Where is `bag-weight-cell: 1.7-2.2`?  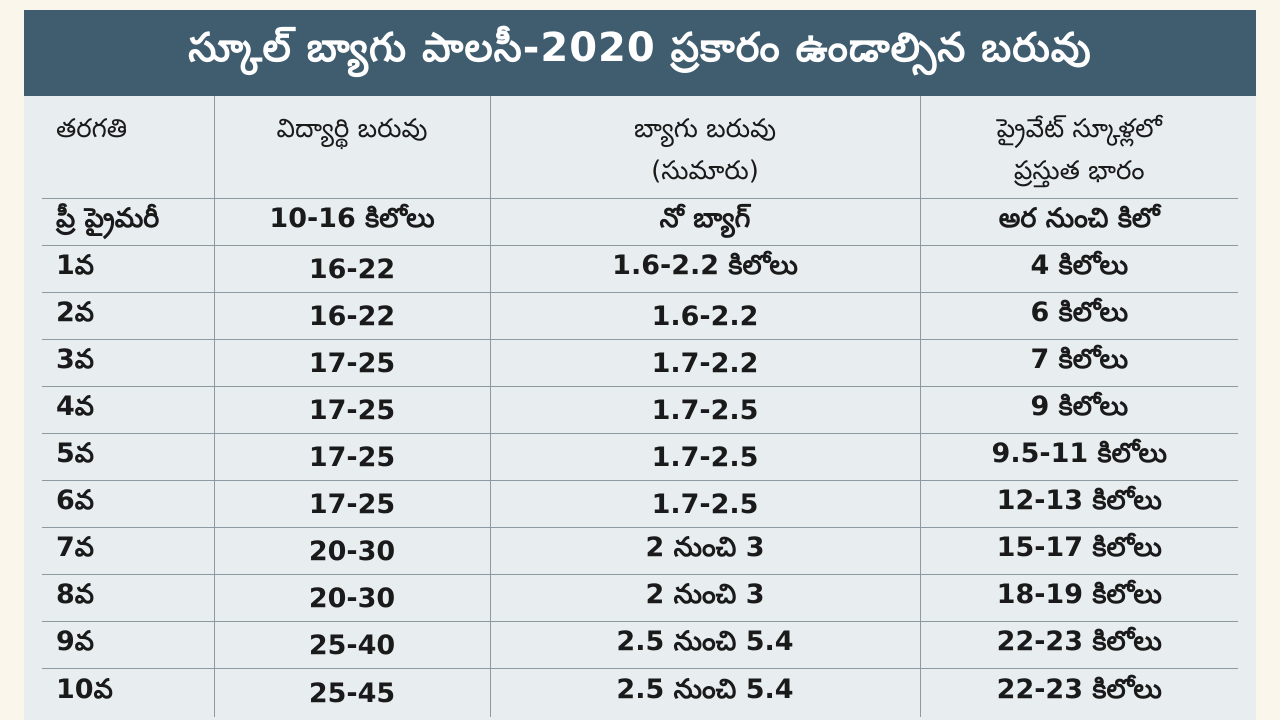
bag-weight-cell: 1.7-2.2 is located at coordinates (704, 363).